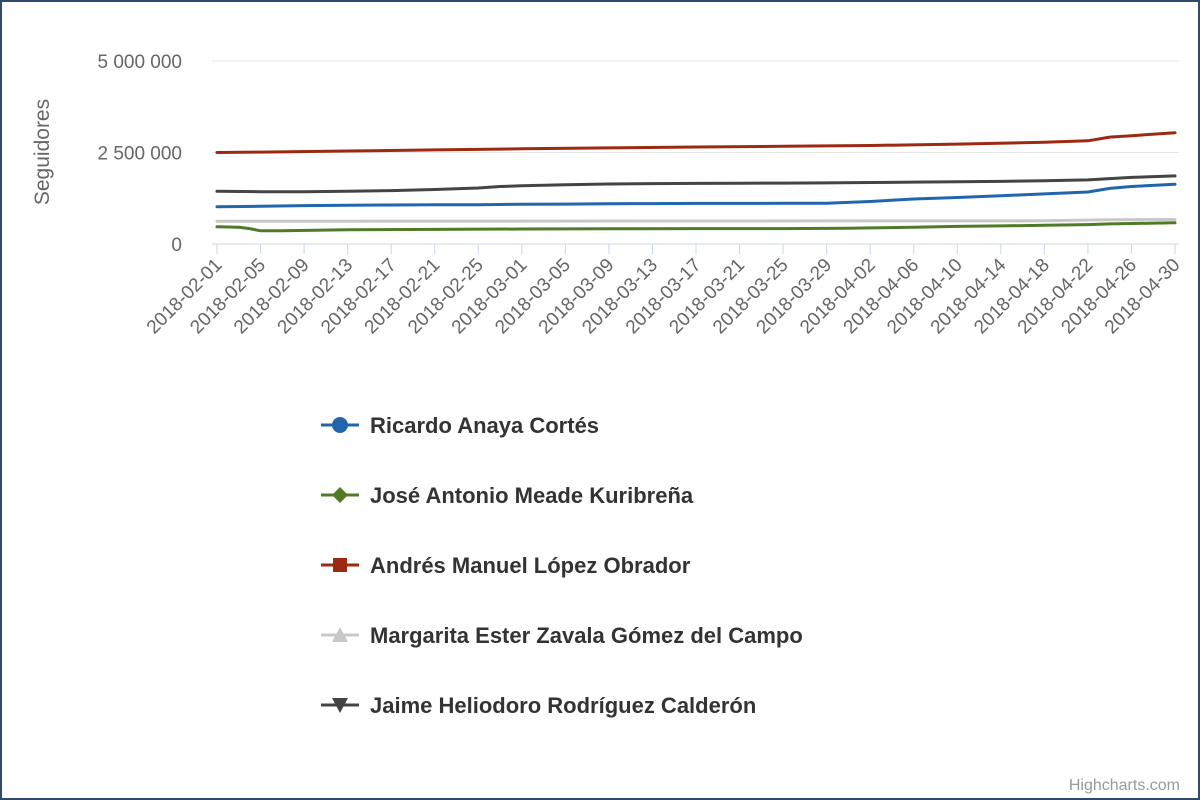 The image size is (1200, 800). Describe the element at coordinates (42, 152) in the screenshot. I see `y-axis-title: Seguidores` at that location.